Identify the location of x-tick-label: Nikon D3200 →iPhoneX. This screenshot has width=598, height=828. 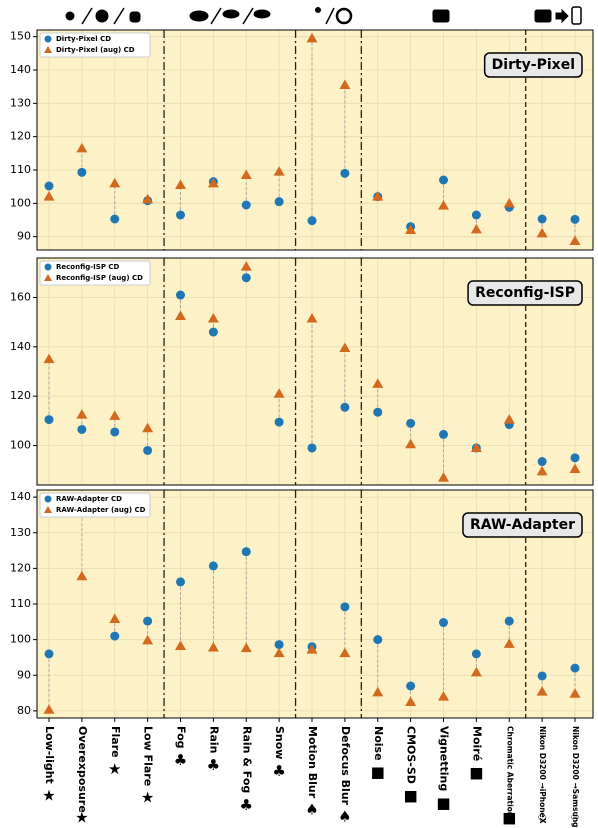
(542, 775).